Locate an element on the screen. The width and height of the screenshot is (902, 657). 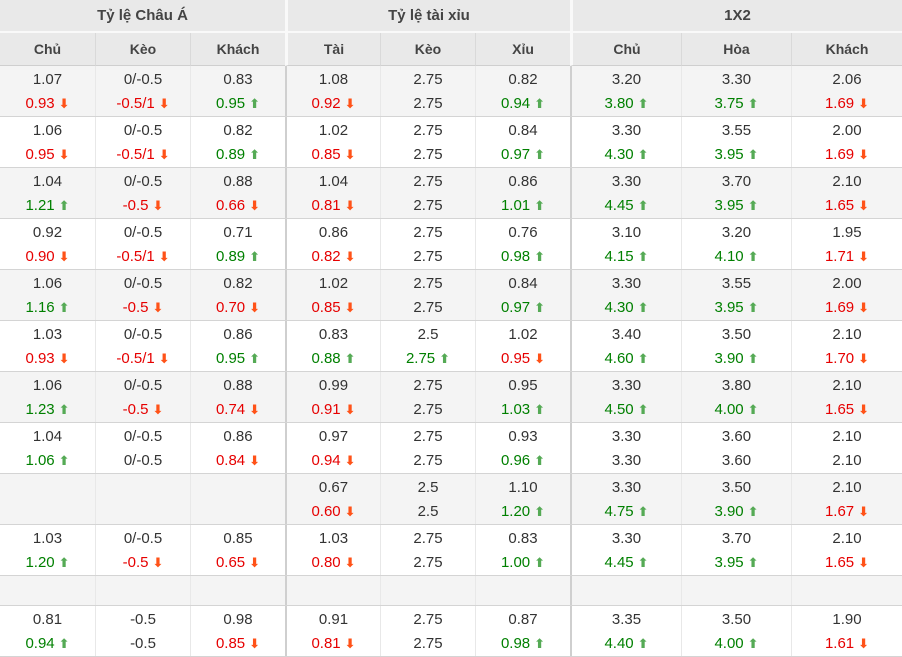
odds-opening-value: 0.86 is located at coordinates (238, 436).